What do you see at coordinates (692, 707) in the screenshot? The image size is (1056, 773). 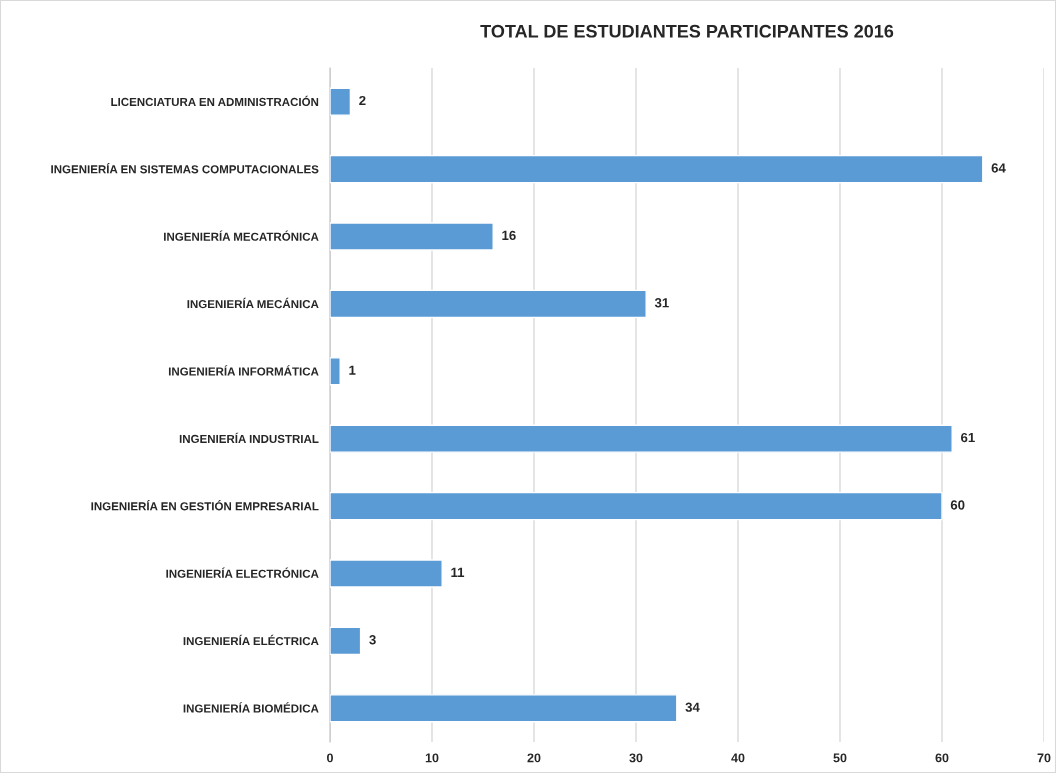 I see `data-label: 34` at bounding box center [692, 707].